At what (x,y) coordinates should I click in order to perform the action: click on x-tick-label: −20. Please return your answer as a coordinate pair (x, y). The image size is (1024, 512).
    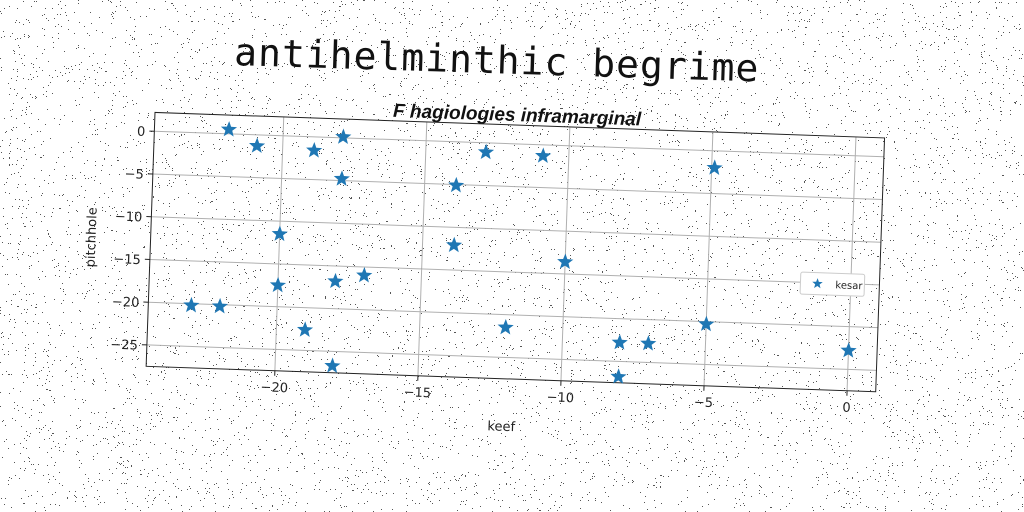
    Looking at the image, I should click on (274, 388).